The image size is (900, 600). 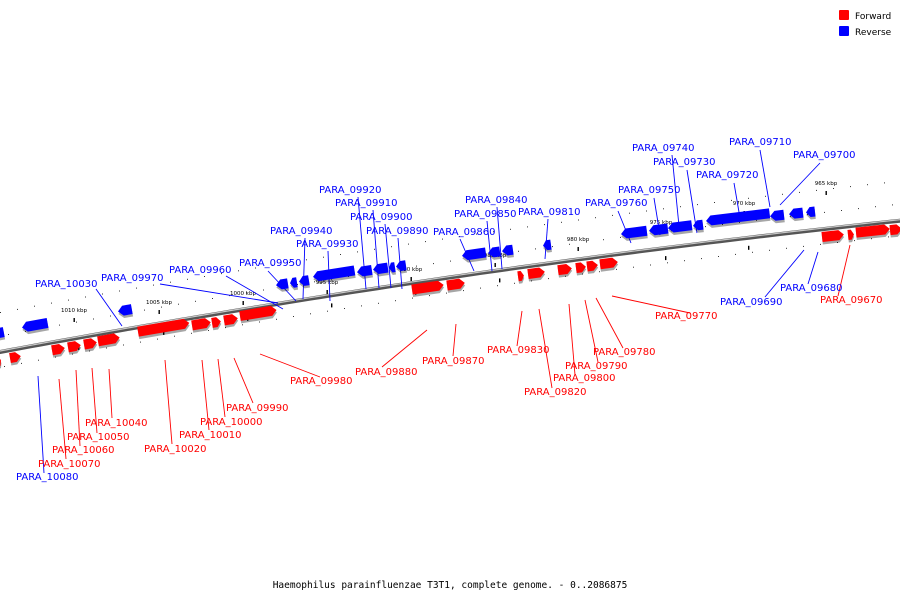 What do you see at coordinates (66, 284) in the screenshot?
I see `gene-label-para-10030: PARA_10030` at bounding box center [66, 284].